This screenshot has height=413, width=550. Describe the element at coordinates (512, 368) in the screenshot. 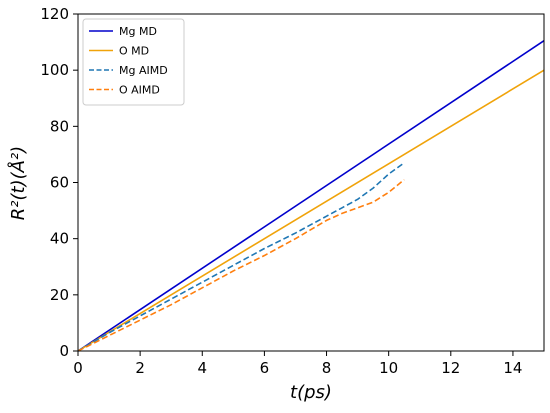

I see `x-tick-label: 14` at that location.